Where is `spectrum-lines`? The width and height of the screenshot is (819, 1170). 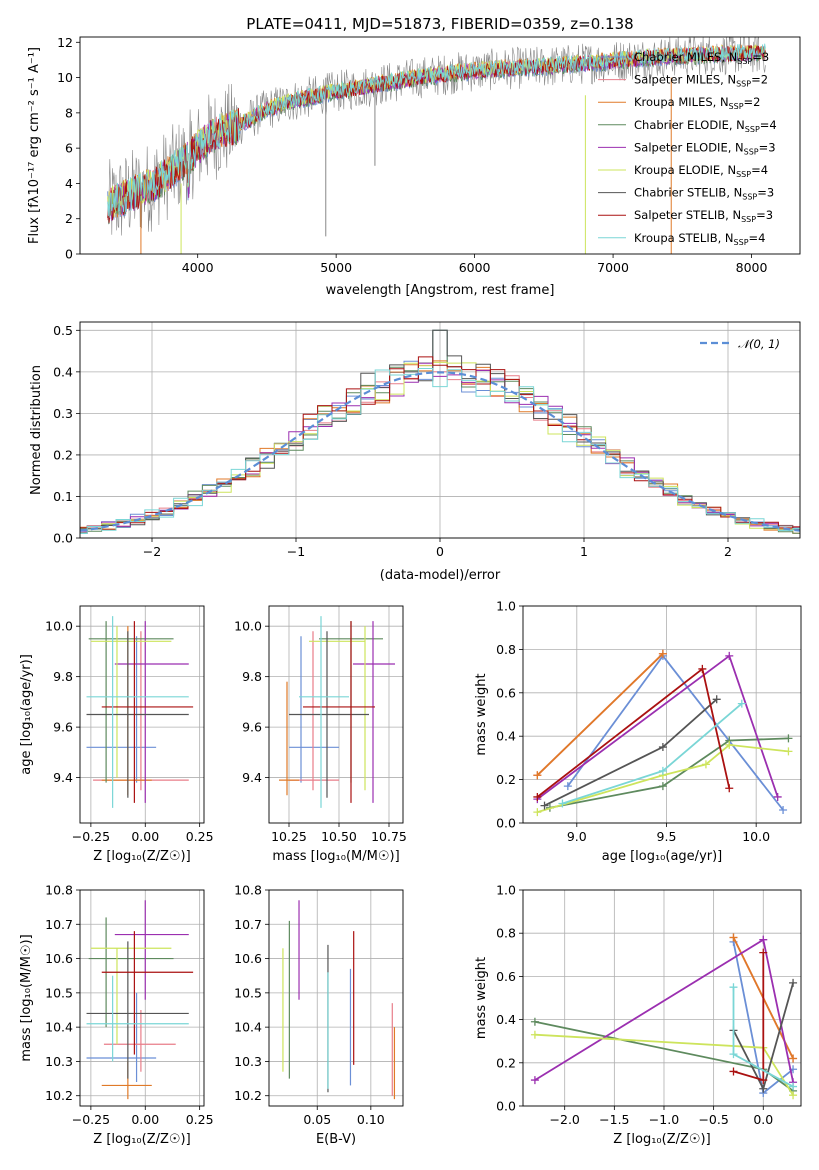 spectrum-lines is located at coordinates (436, 145).